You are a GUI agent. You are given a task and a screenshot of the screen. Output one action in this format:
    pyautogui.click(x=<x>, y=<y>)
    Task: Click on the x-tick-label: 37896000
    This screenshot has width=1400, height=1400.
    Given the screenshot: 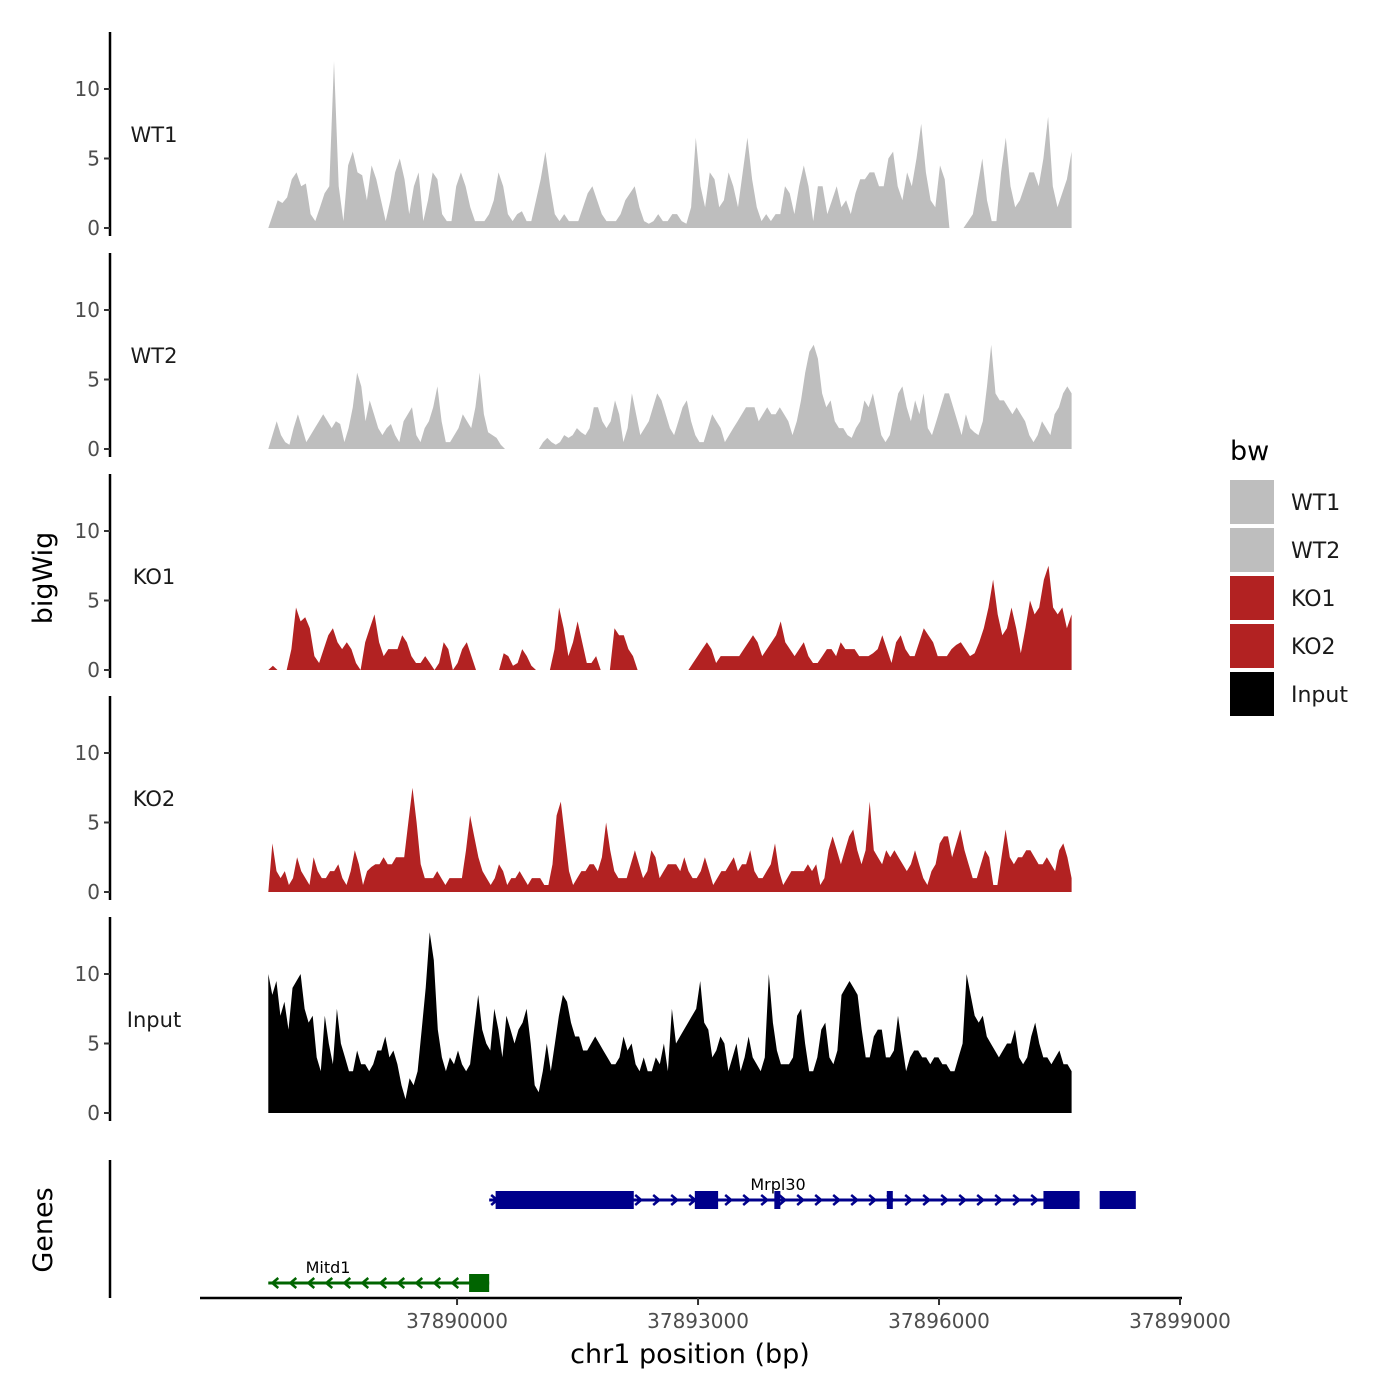 What is the action you would take?
    pyautogui.click(x=939, y=1321)
    